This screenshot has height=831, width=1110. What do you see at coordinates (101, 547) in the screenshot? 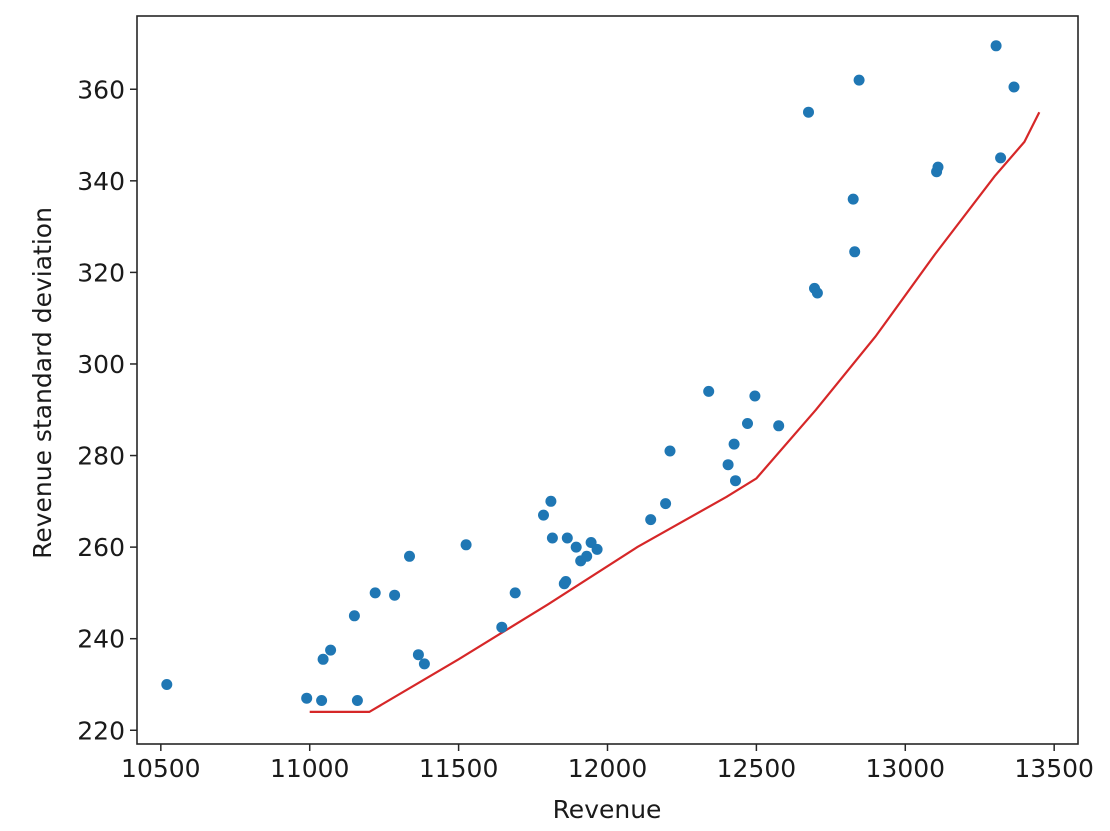
I see `y-tick-label: 260` at bounding box center [101, 547].